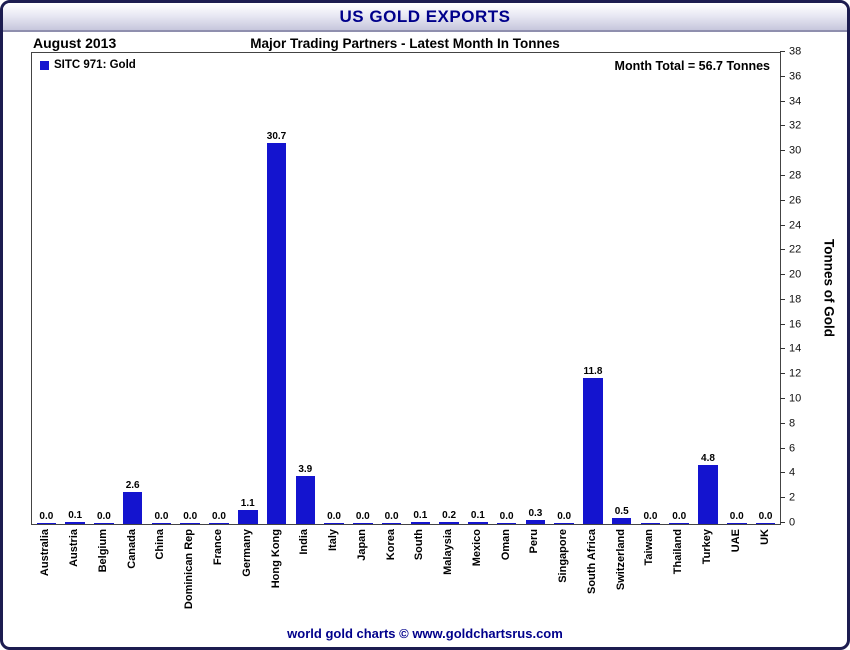 This screenshot has width=850, height=650. What do you see at coordinates (795, 125) in the screenshot?
I see `y-tick-label: 32` at bounding box center [795, 125].